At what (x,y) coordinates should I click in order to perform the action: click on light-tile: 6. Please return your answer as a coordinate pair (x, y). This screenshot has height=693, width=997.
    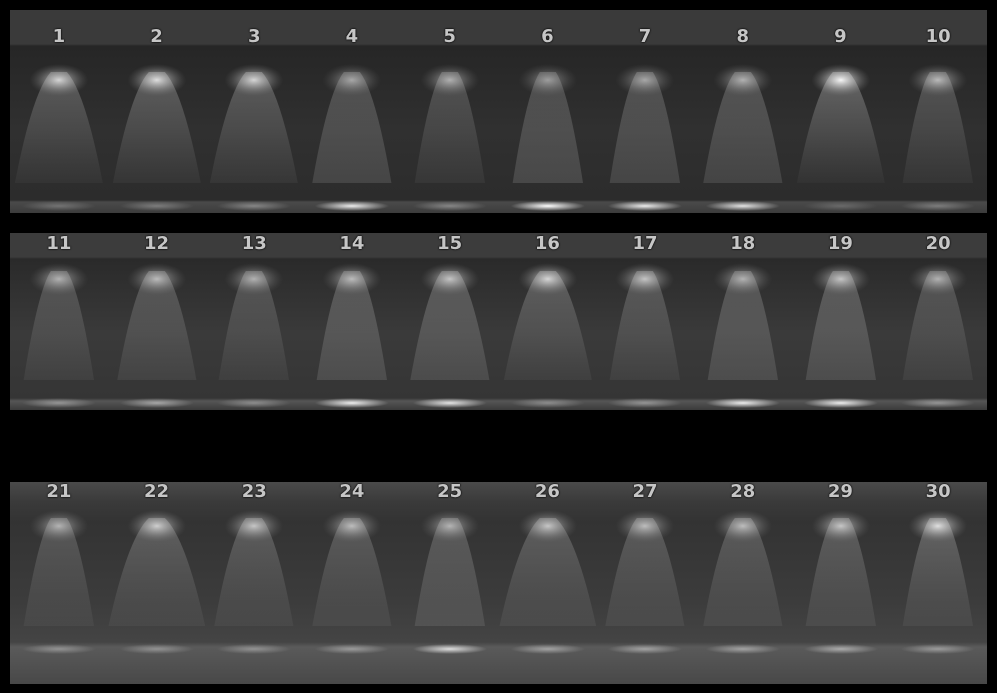
    Looking at the image, I should click on (548, 111).